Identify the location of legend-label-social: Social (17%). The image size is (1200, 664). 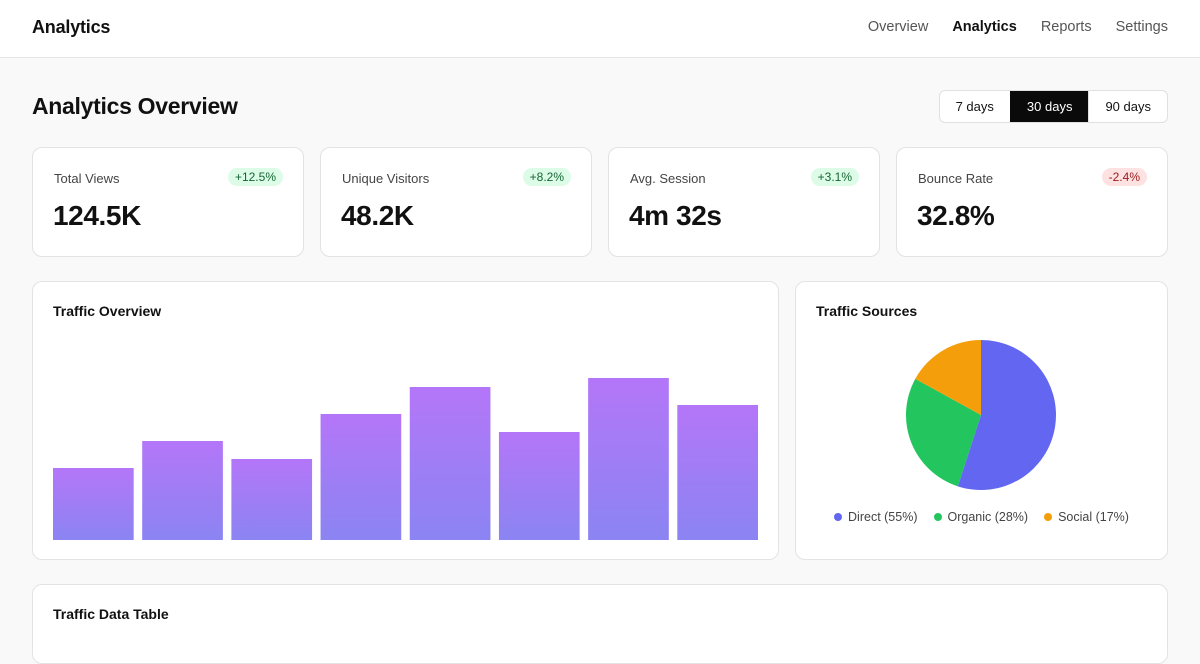
(1093, 517).